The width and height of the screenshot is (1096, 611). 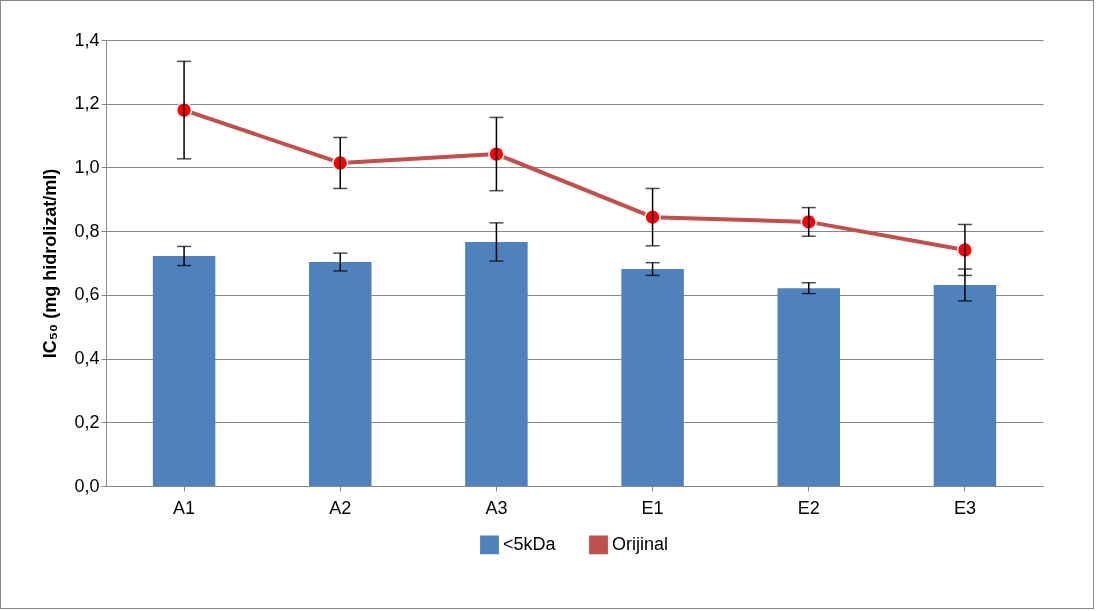 What do you see at coordinates (808, 507) in the screenshot?
I see `x-tick-label: E2` at bounding box center [808, 507].